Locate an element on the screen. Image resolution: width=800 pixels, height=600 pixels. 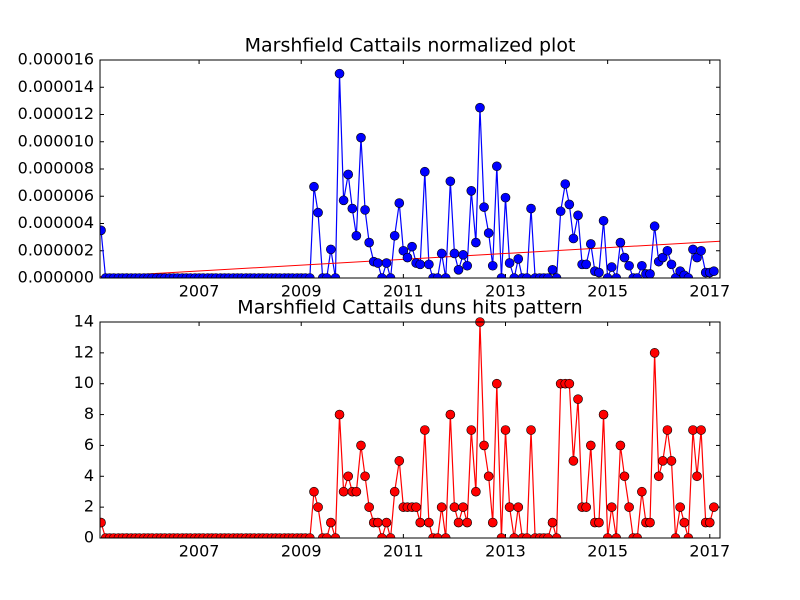
y-tick-label: 0.000012 is located at coordinates (56, 113).